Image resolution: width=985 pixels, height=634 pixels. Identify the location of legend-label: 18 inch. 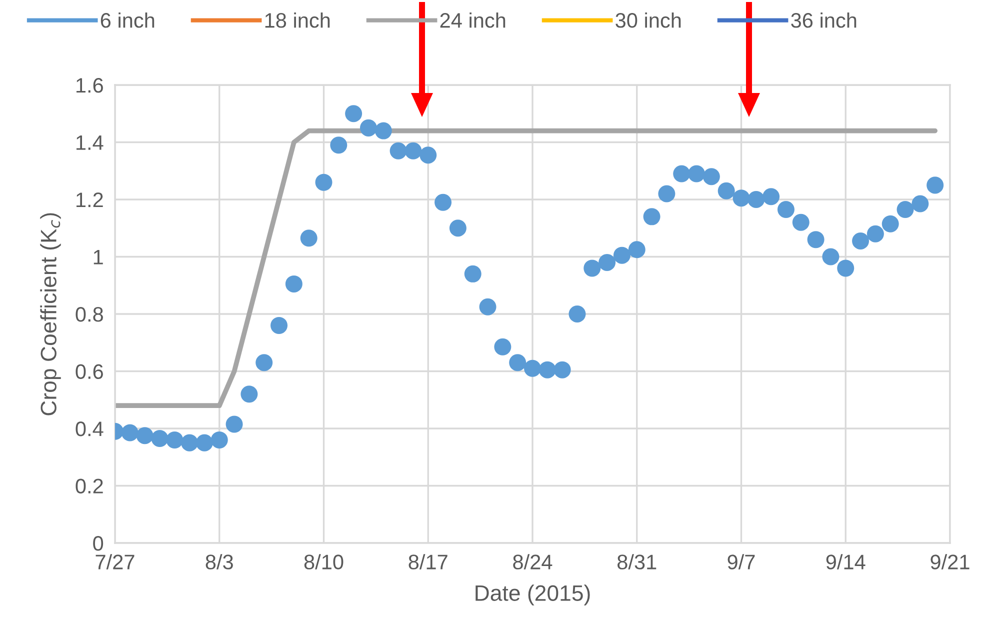
(297, 20).